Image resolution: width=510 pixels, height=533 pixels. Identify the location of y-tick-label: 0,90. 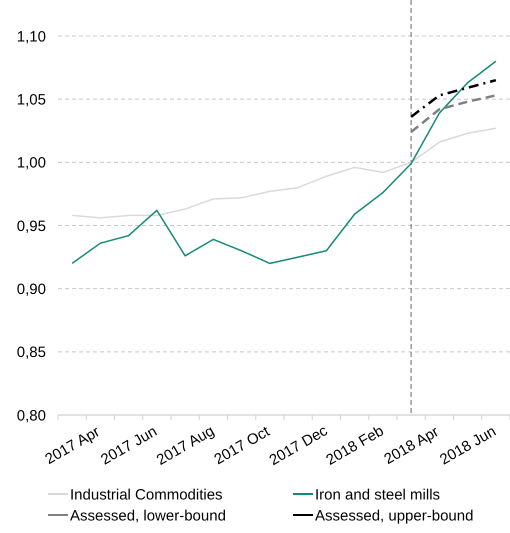
(31, 289).